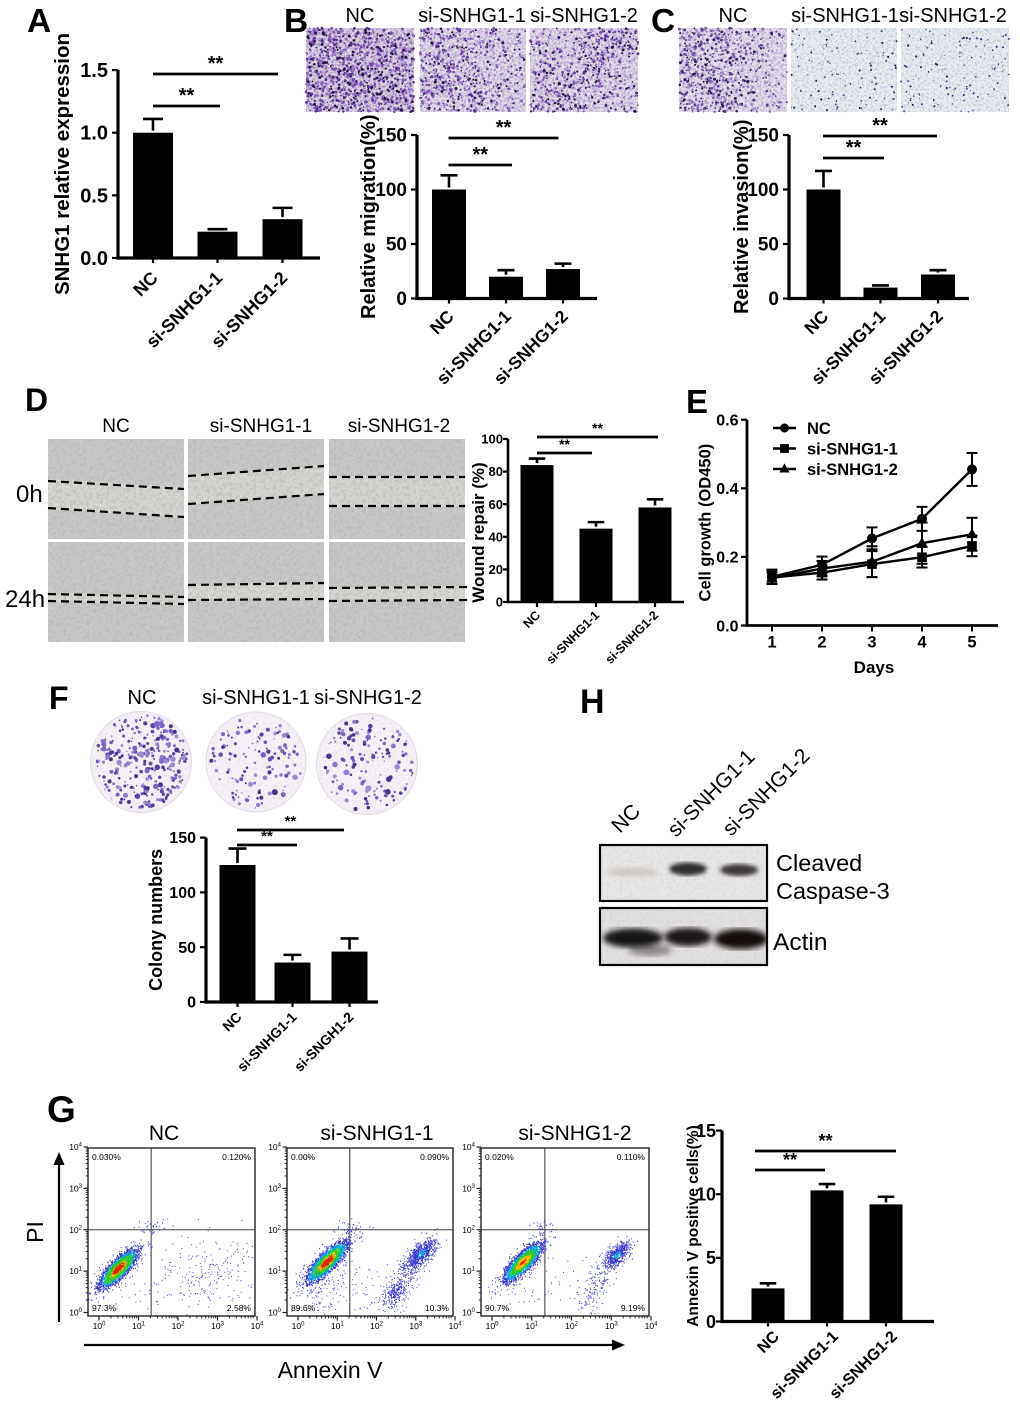 Image resolution: width=1020 pixels, height=1404 pixels. I want to click on svg-text: 15, so click(706, 1131).